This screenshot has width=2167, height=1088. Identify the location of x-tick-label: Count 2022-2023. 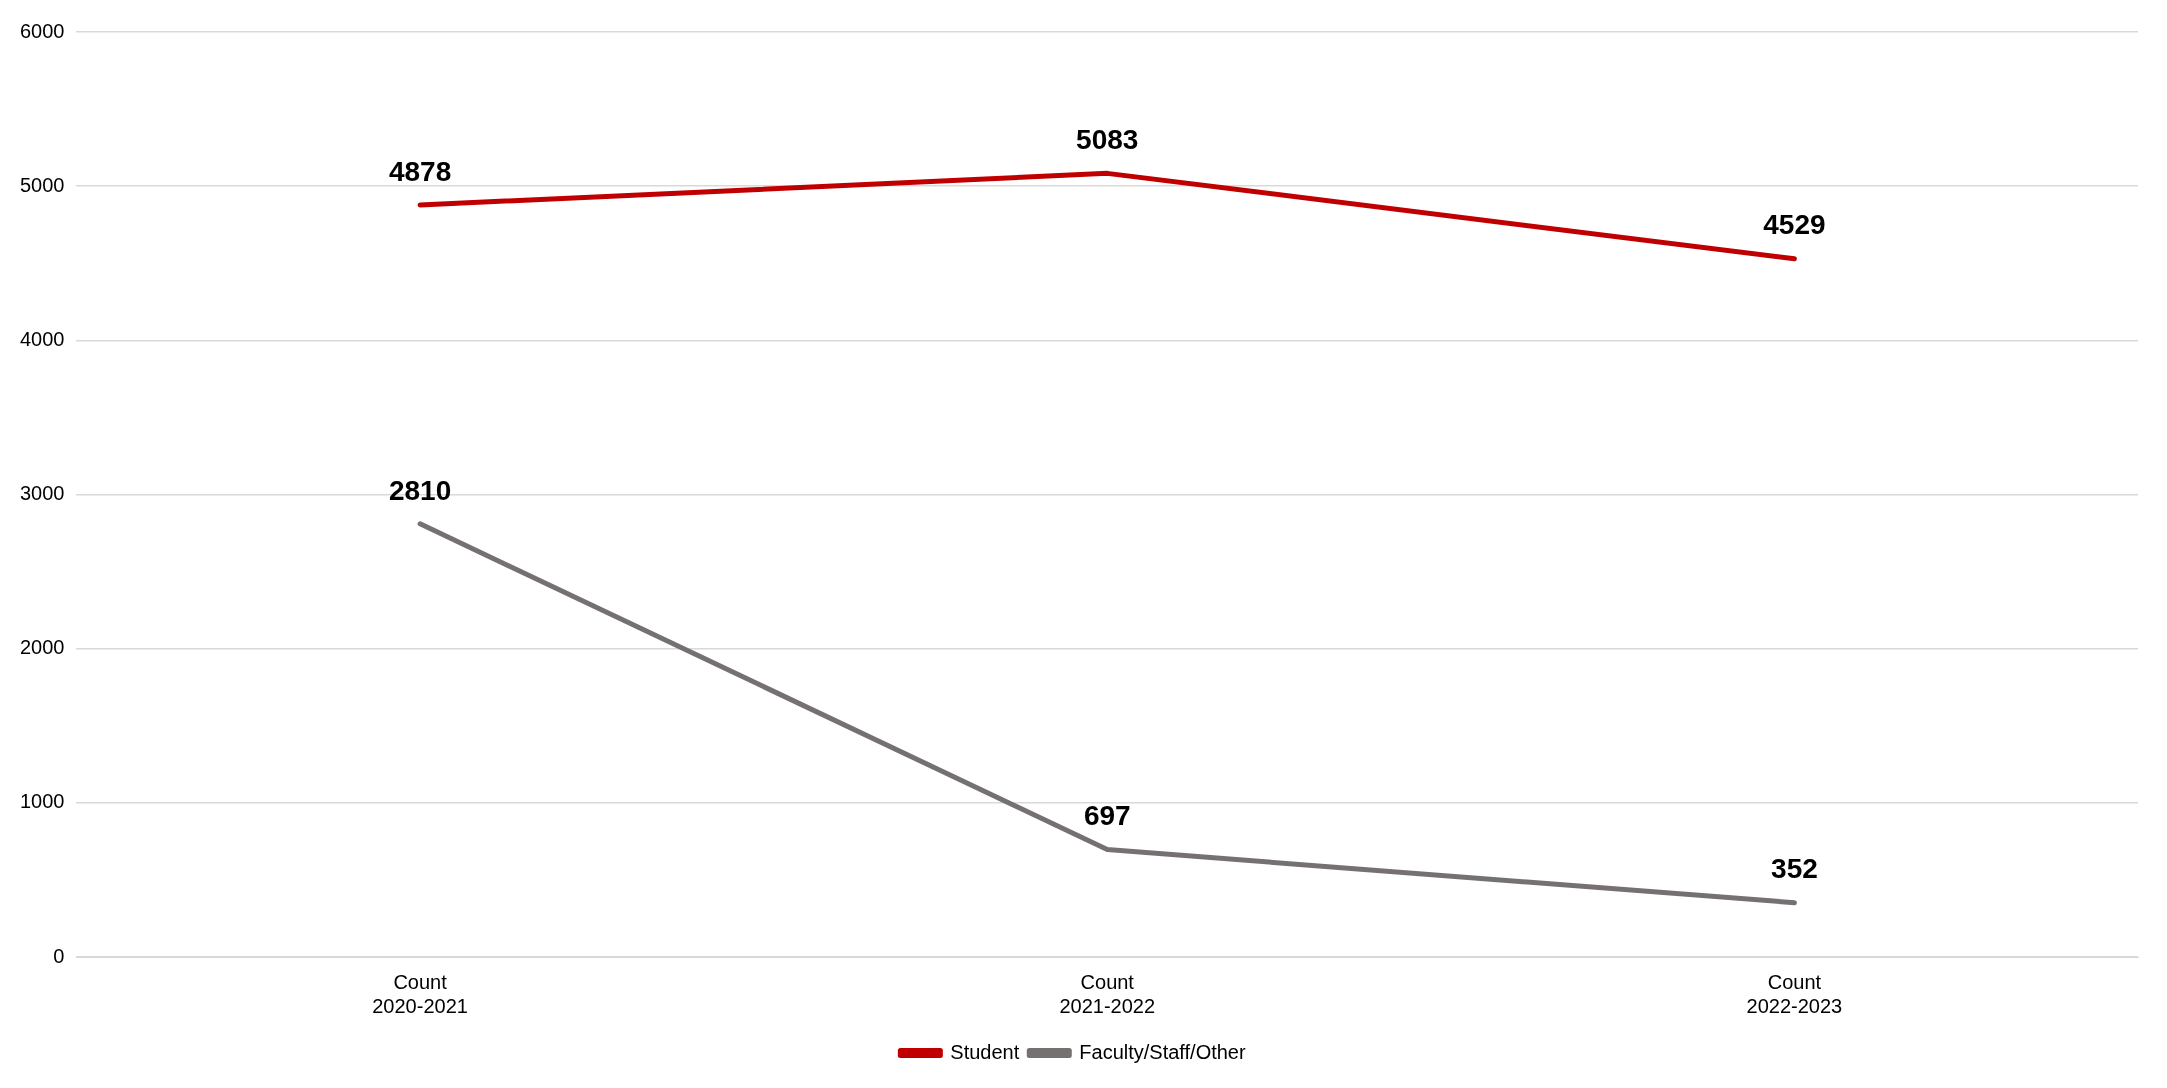
(1794, 993).